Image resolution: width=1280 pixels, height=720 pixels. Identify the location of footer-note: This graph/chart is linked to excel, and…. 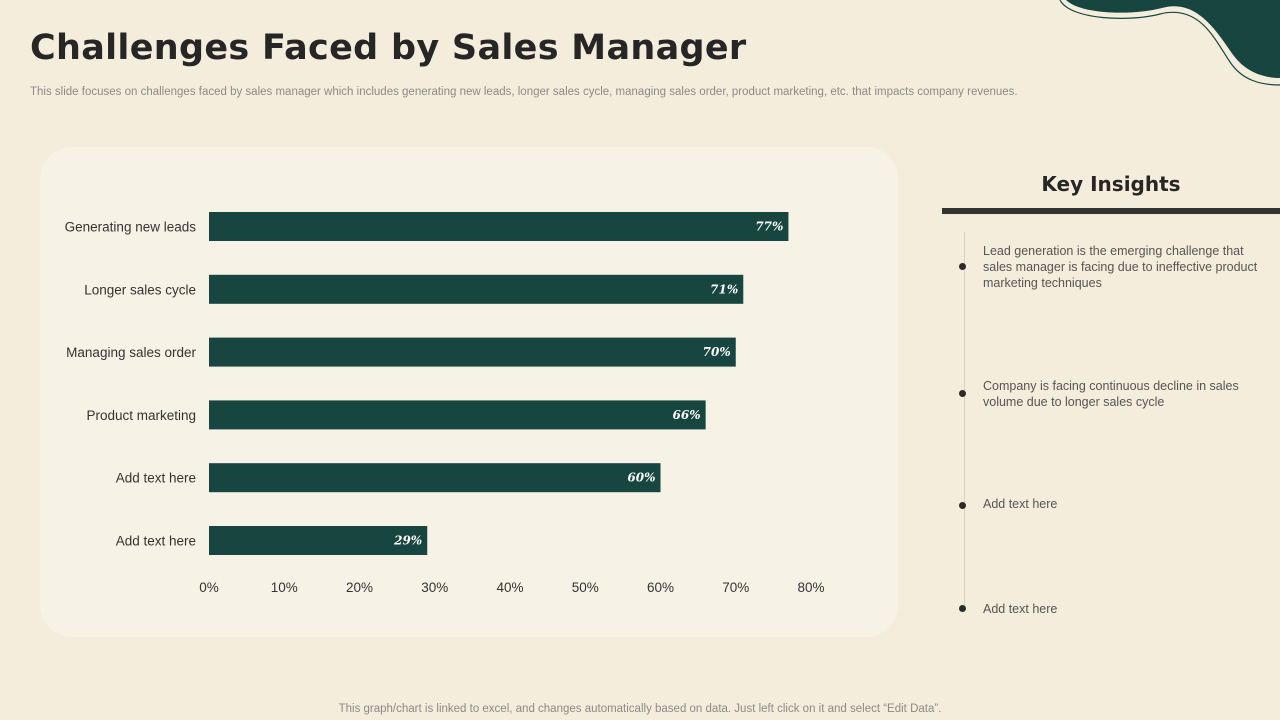
(640, 709).